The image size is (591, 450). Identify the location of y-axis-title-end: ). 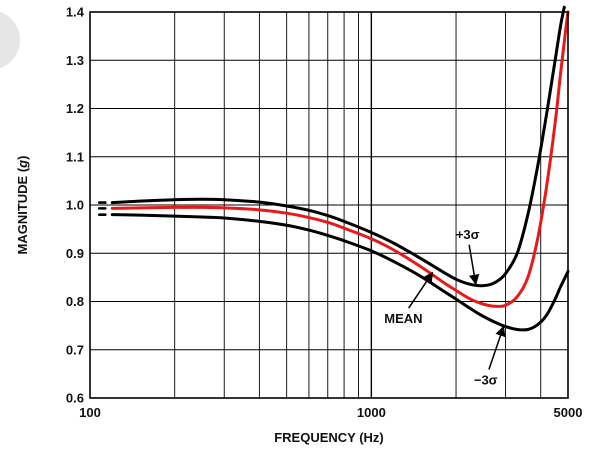
(22, 158).